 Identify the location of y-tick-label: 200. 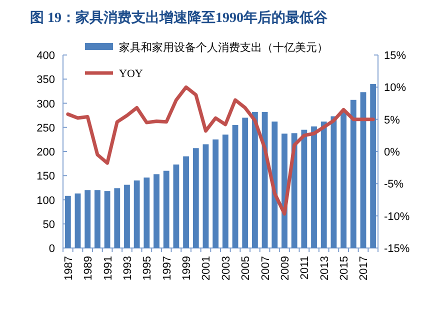
(45, 152).